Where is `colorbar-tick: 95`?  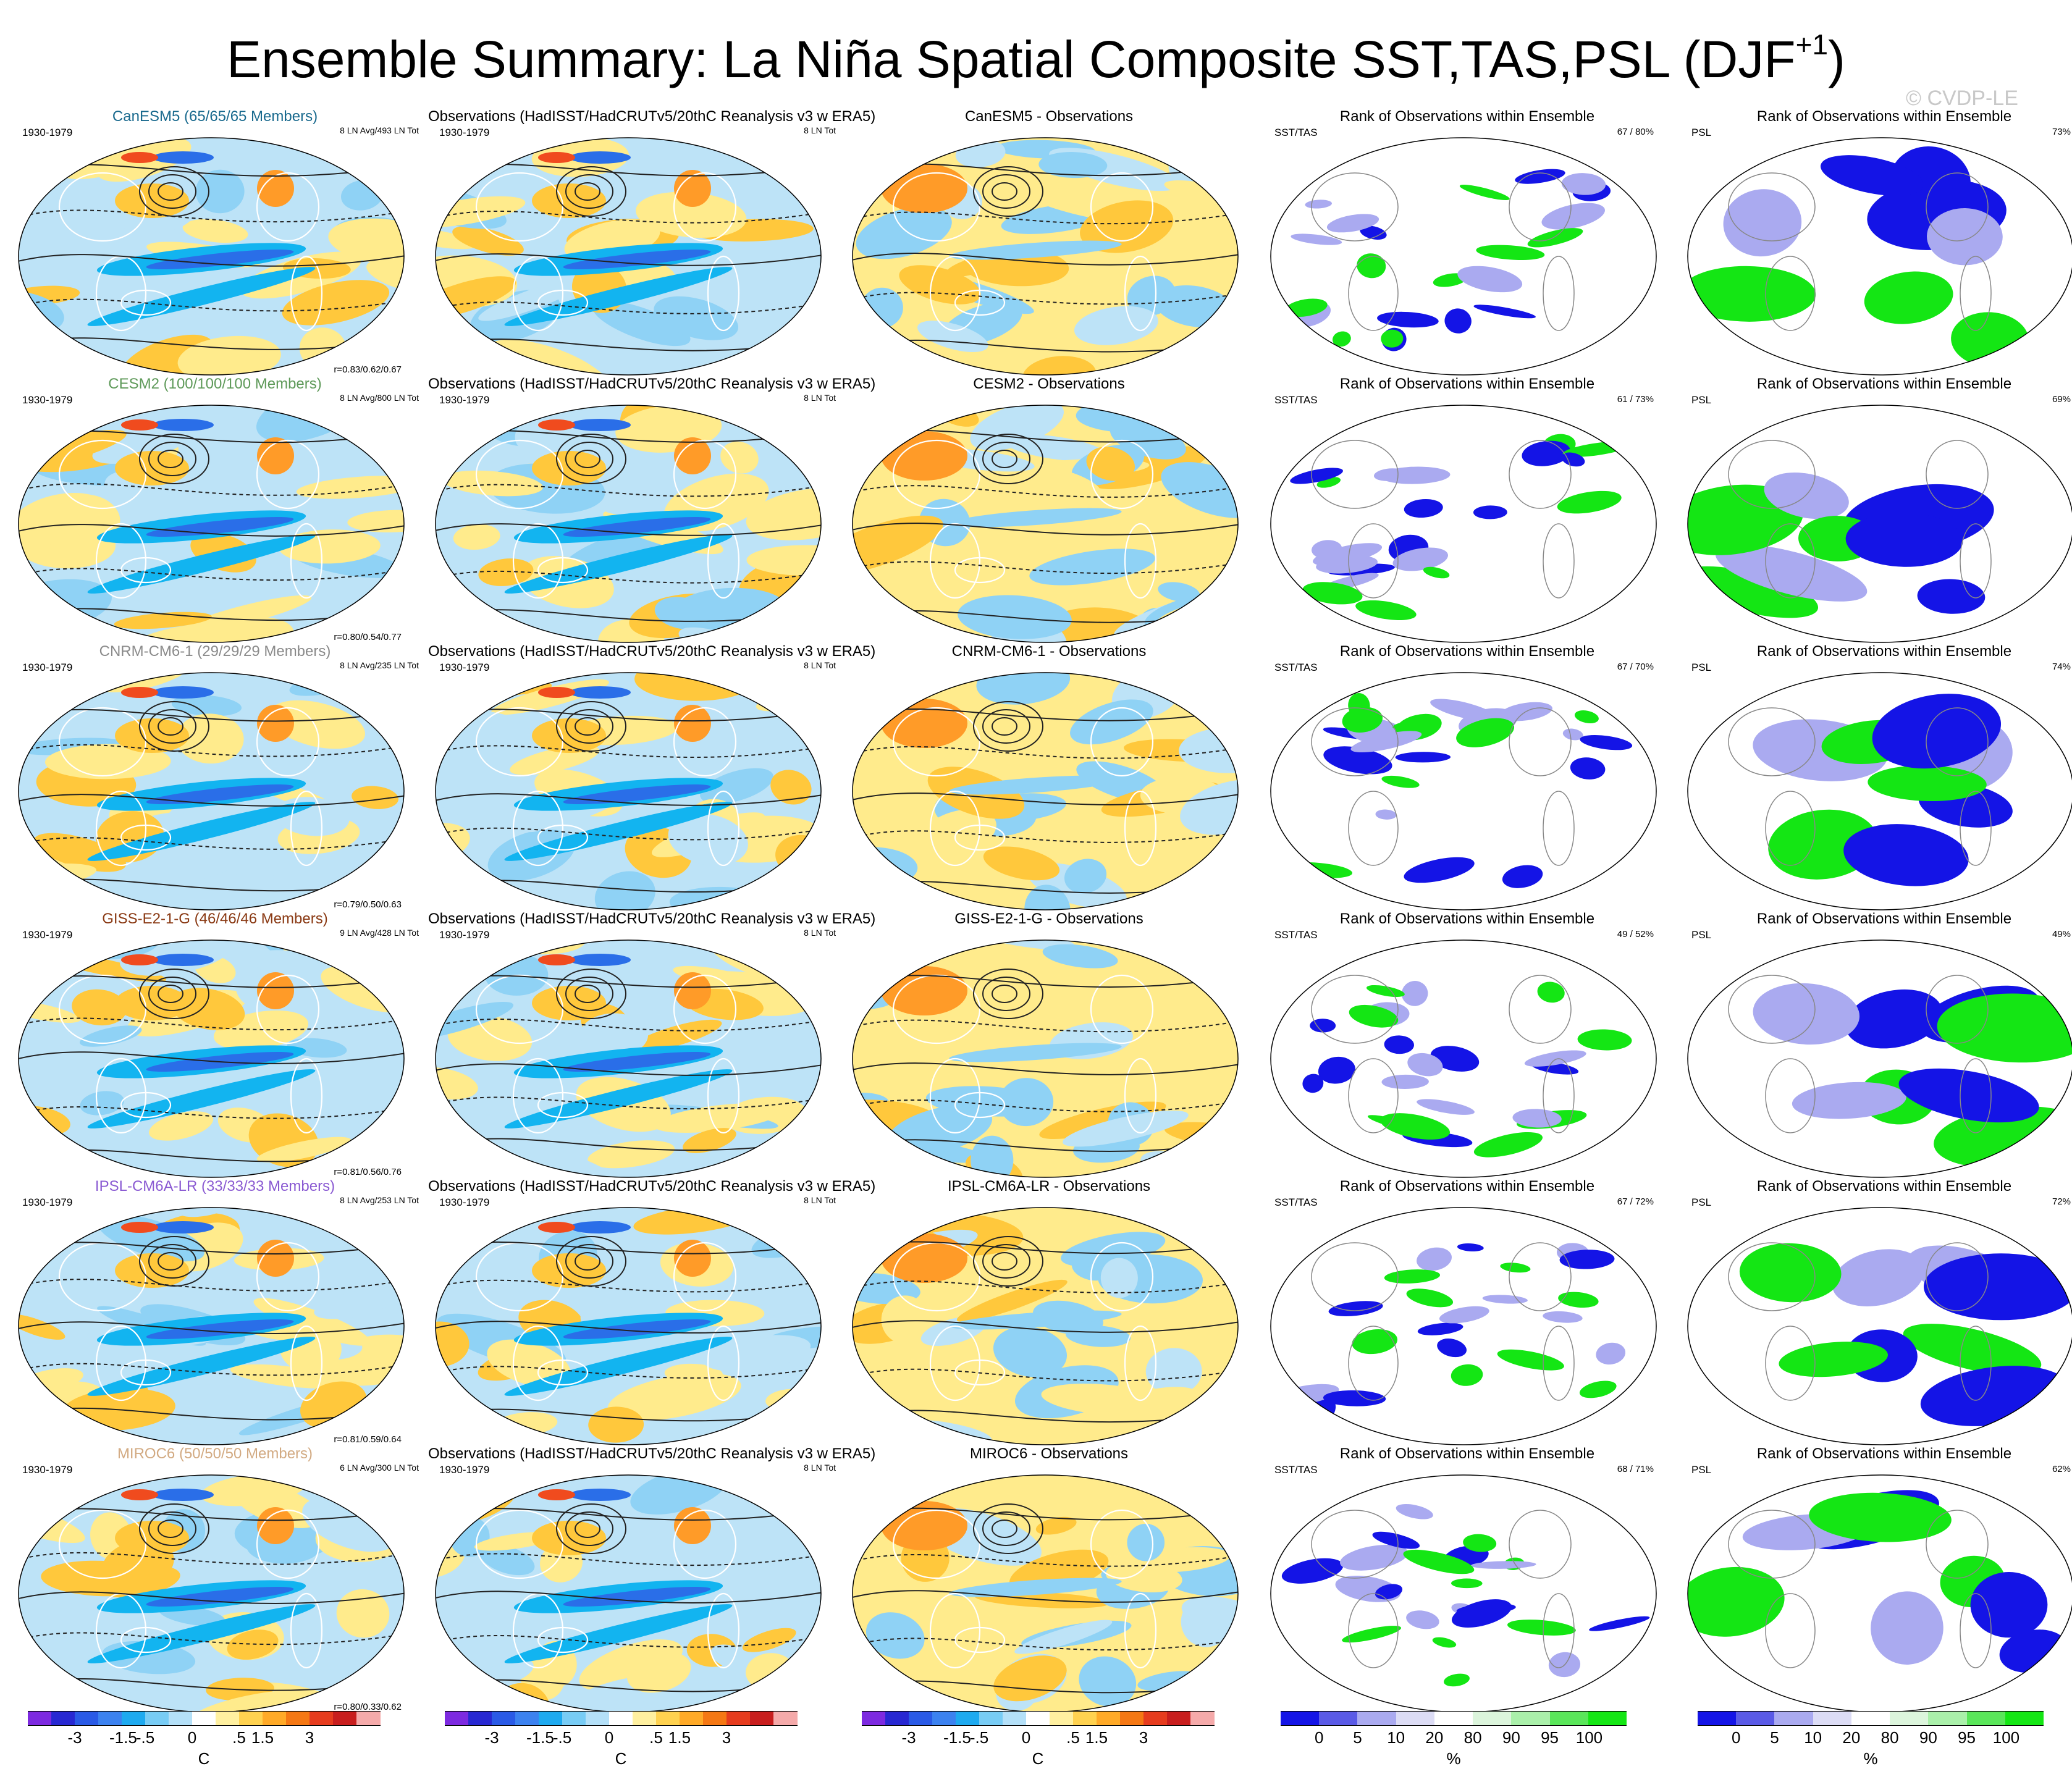
colorbar-tick: 95 is located at coordinates (1967, 1737).